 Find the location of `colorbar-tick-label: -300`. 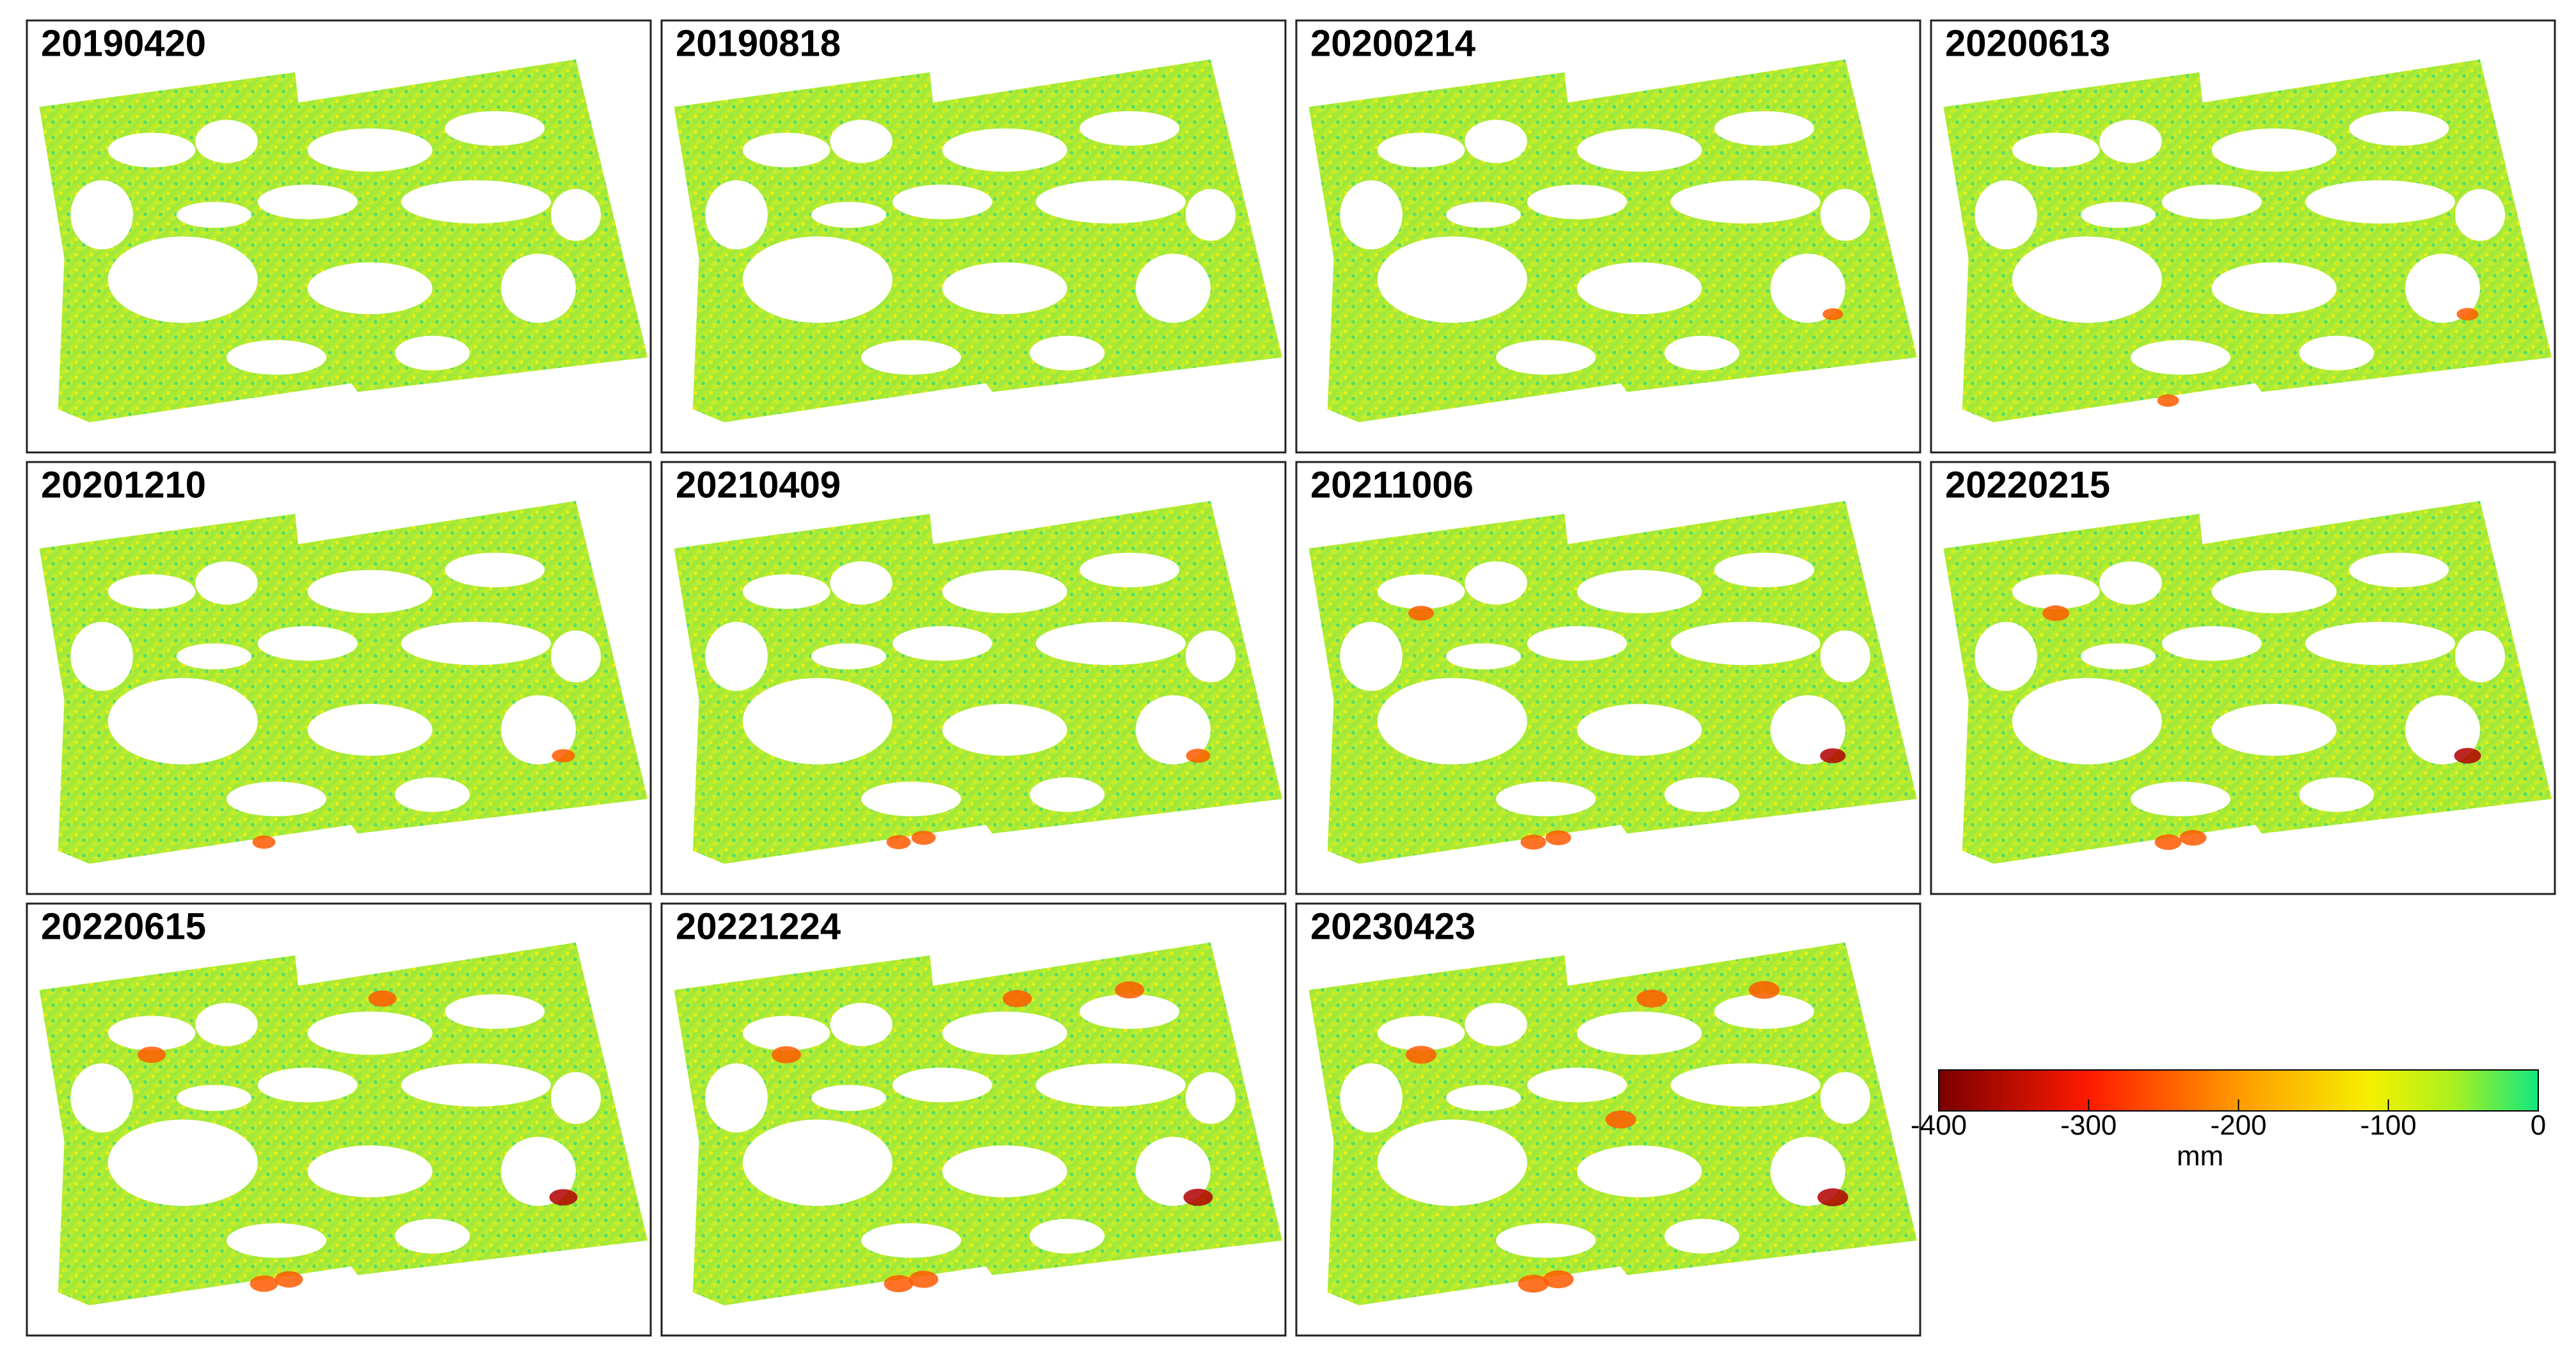

colorbar-tick-label: -300 is located at coordinates (2089, 1125).